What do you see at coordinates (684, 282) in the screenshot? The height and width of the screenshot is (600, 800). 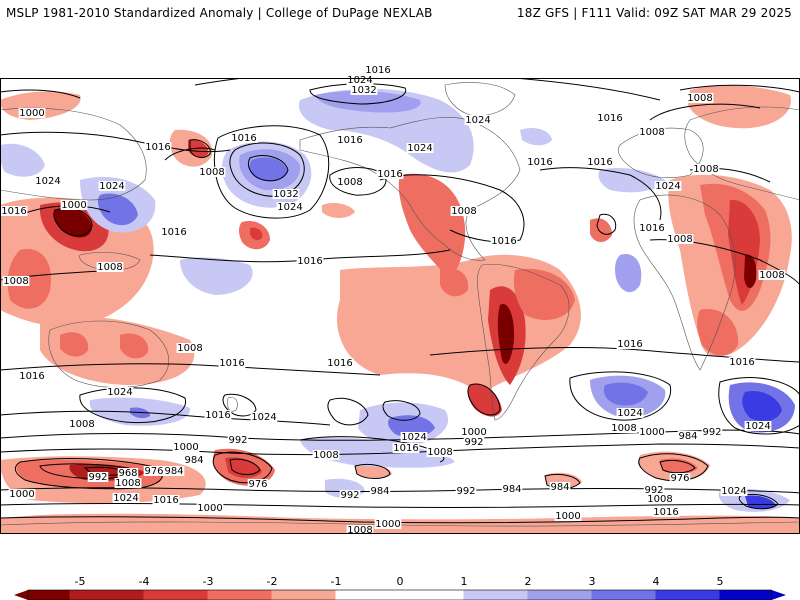 I see `africa-outline` at bounding box center [684, 282].